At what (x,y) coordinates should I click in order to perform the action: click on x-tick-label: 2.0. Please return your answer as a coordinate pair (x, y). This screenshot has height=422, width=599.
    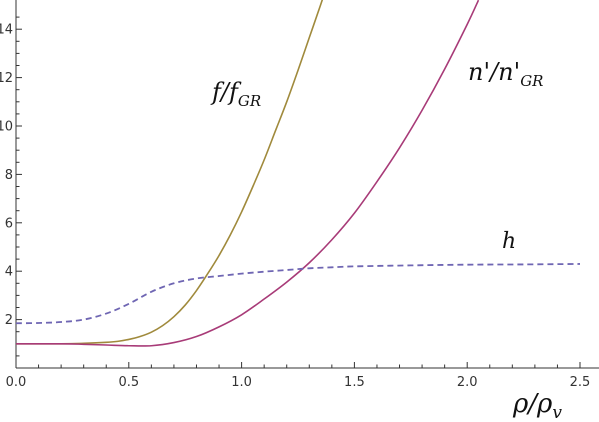
    Looking at the image, I should click on (467, 382).